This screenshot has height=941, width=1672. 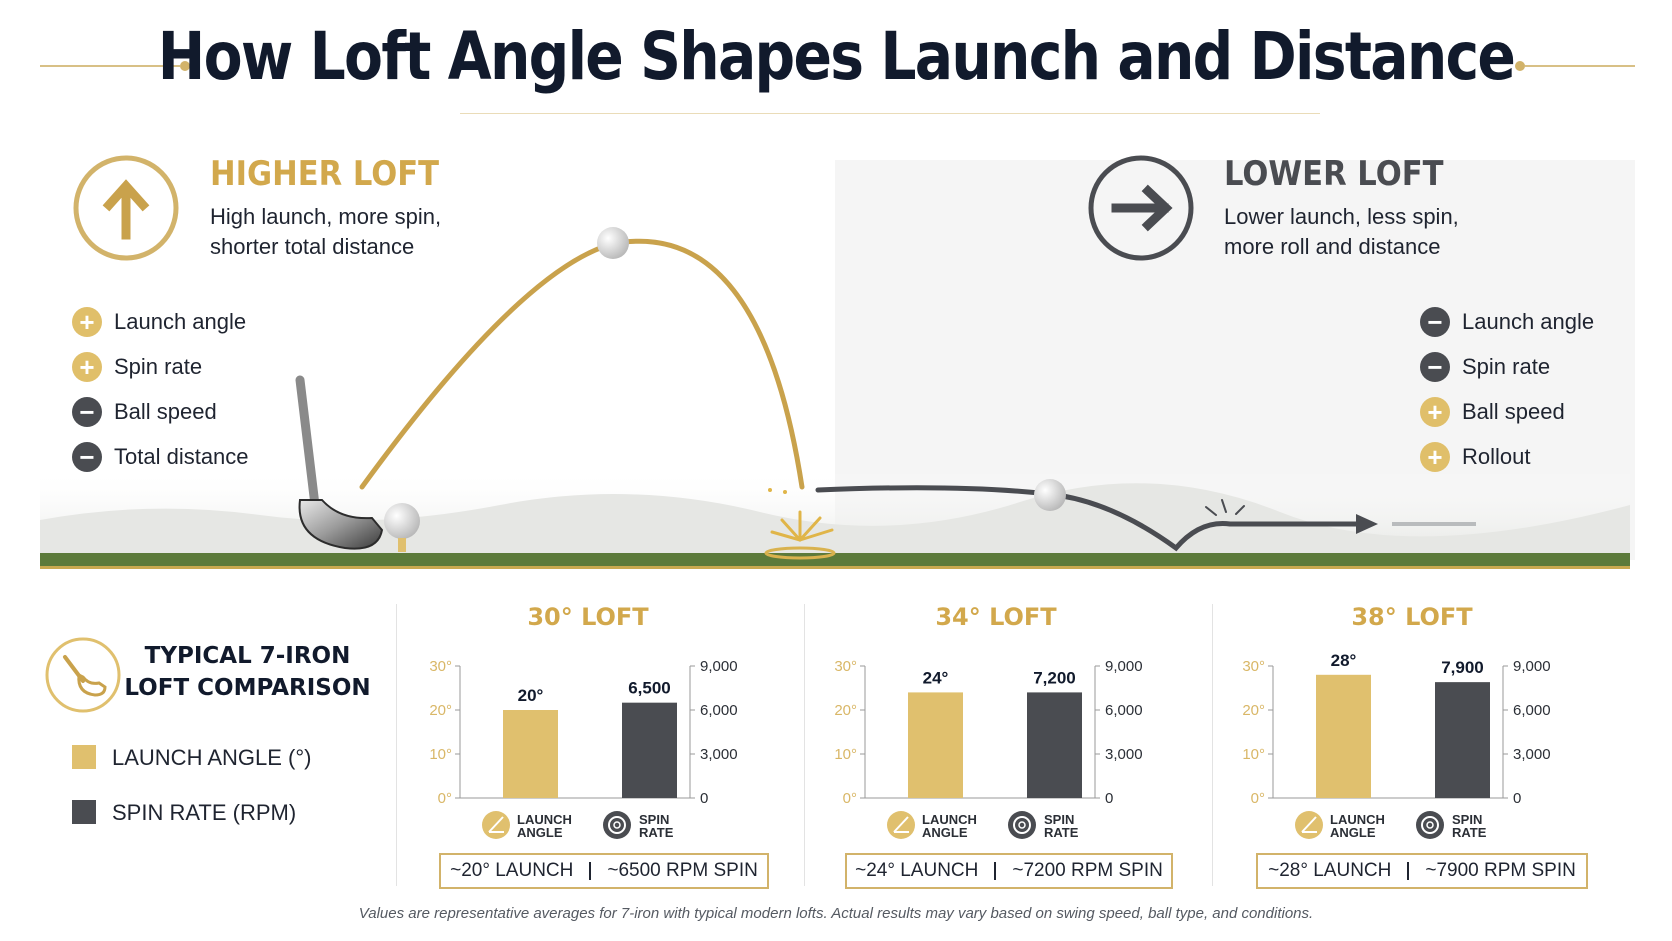 What do you see at coordinates (682, 870) in the screenshot?
I see `summary-spin: ~6500 RPM SPIN` at bounding box center [682, 870].